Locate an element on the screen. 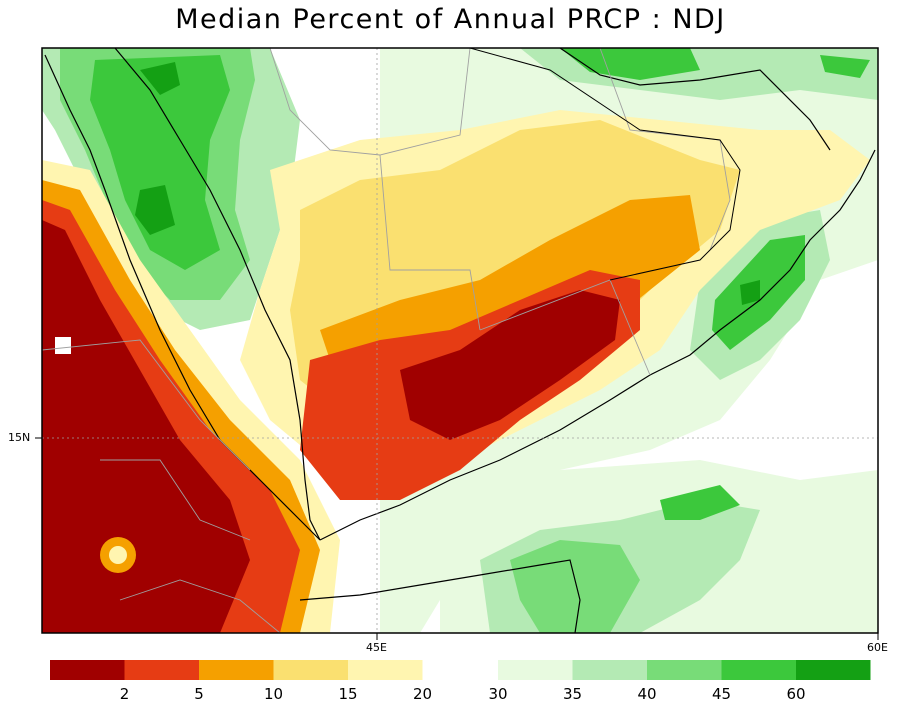 Image resolution: width=901 pixels, height=707 pixels. contour-60-oman is located at coordinates (750, 292).